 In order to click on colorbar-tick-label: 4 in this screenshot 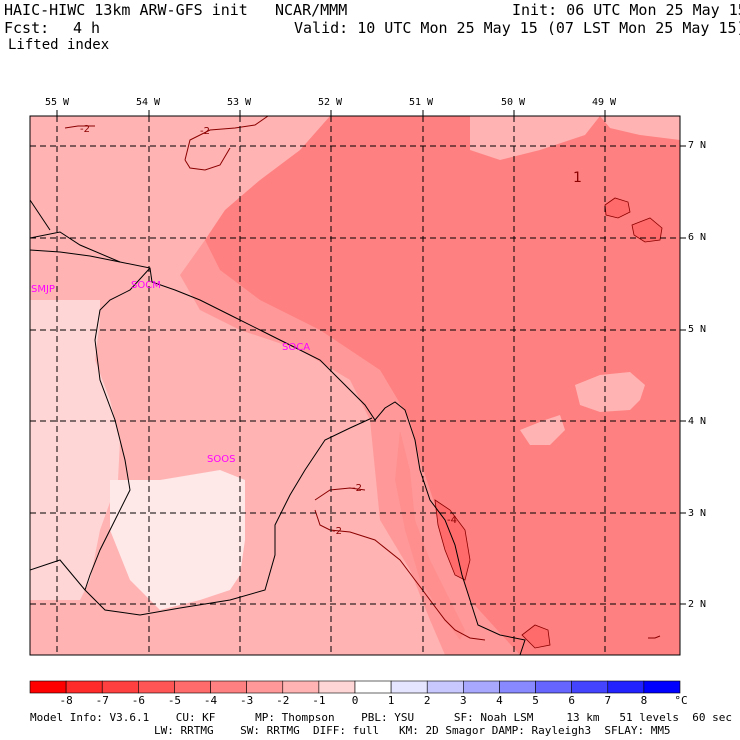, I will do `click(499, 700)`.